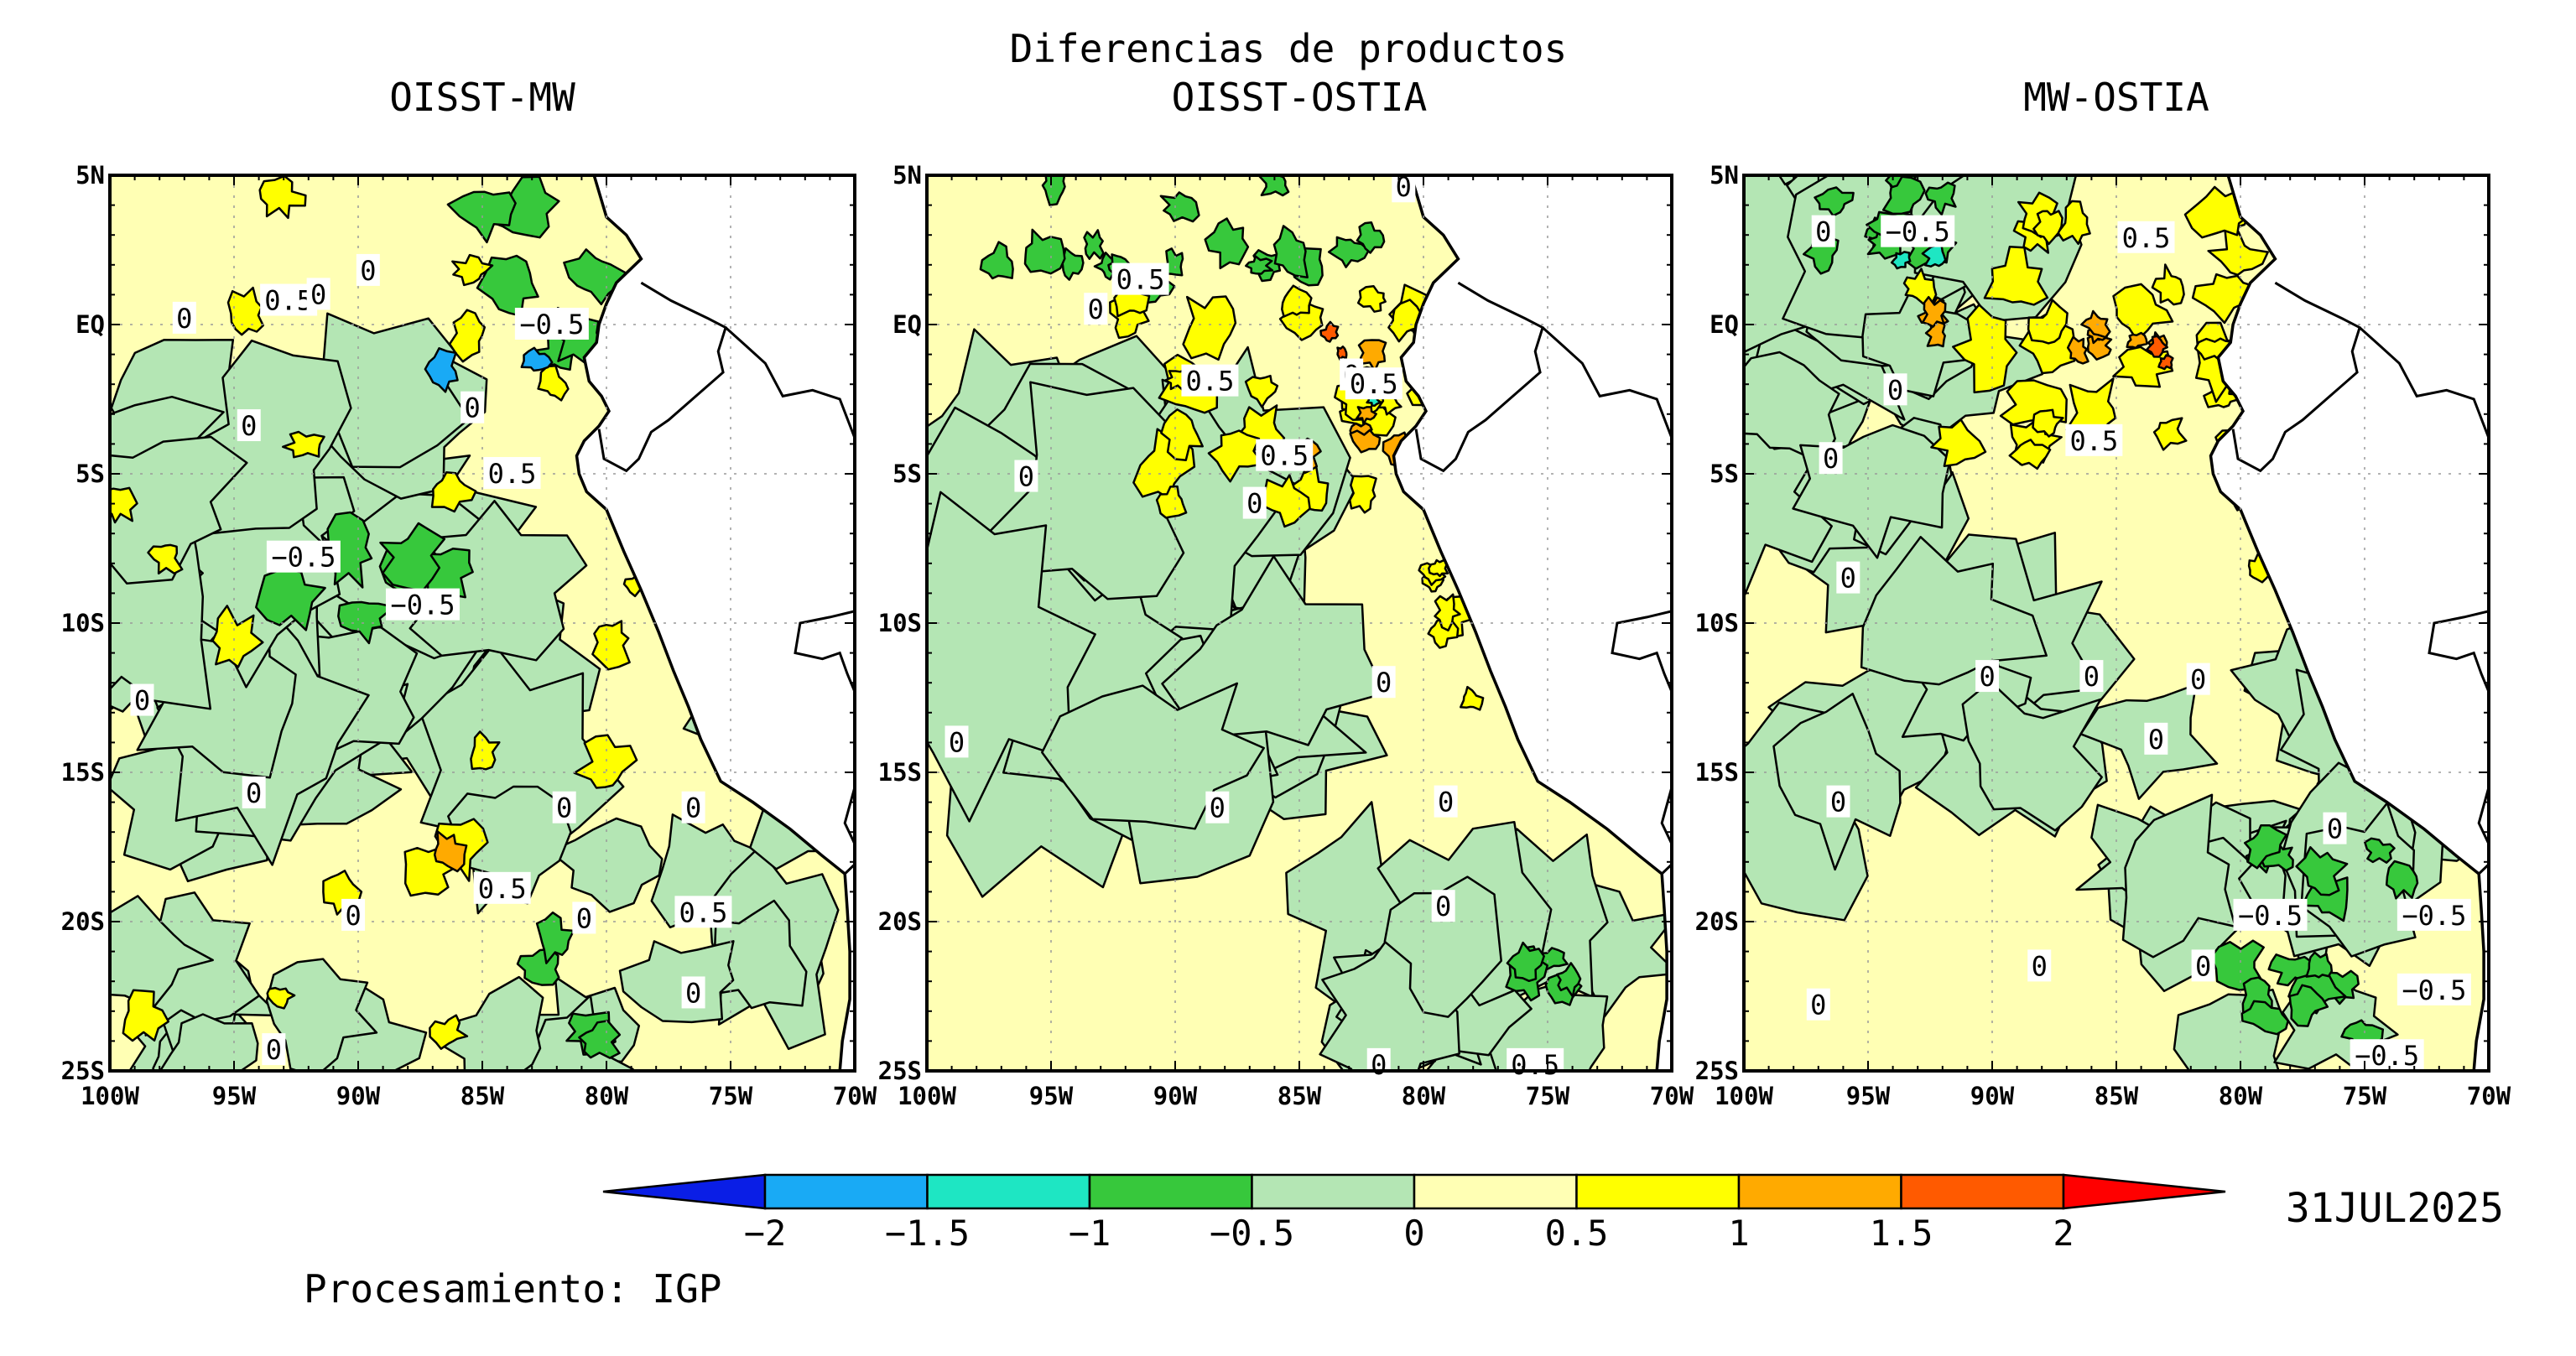 Image resolution: width=2576 pixels, height=1356 pixels. Describe the element at coordinates (2144, 1191) in the screenshot. I see `colorbar-extend-high` at that location.